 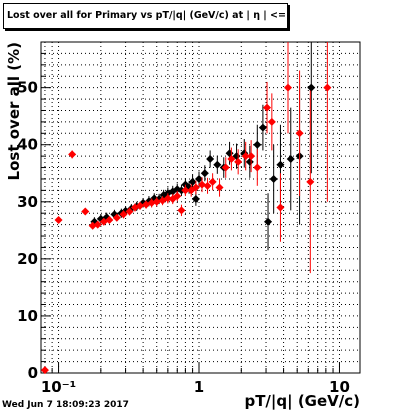 What do you see at coordinates (58, 387) in the screenshot?
I see `x-tick-label: 10⁻¹` at bounding box center [58, 387].